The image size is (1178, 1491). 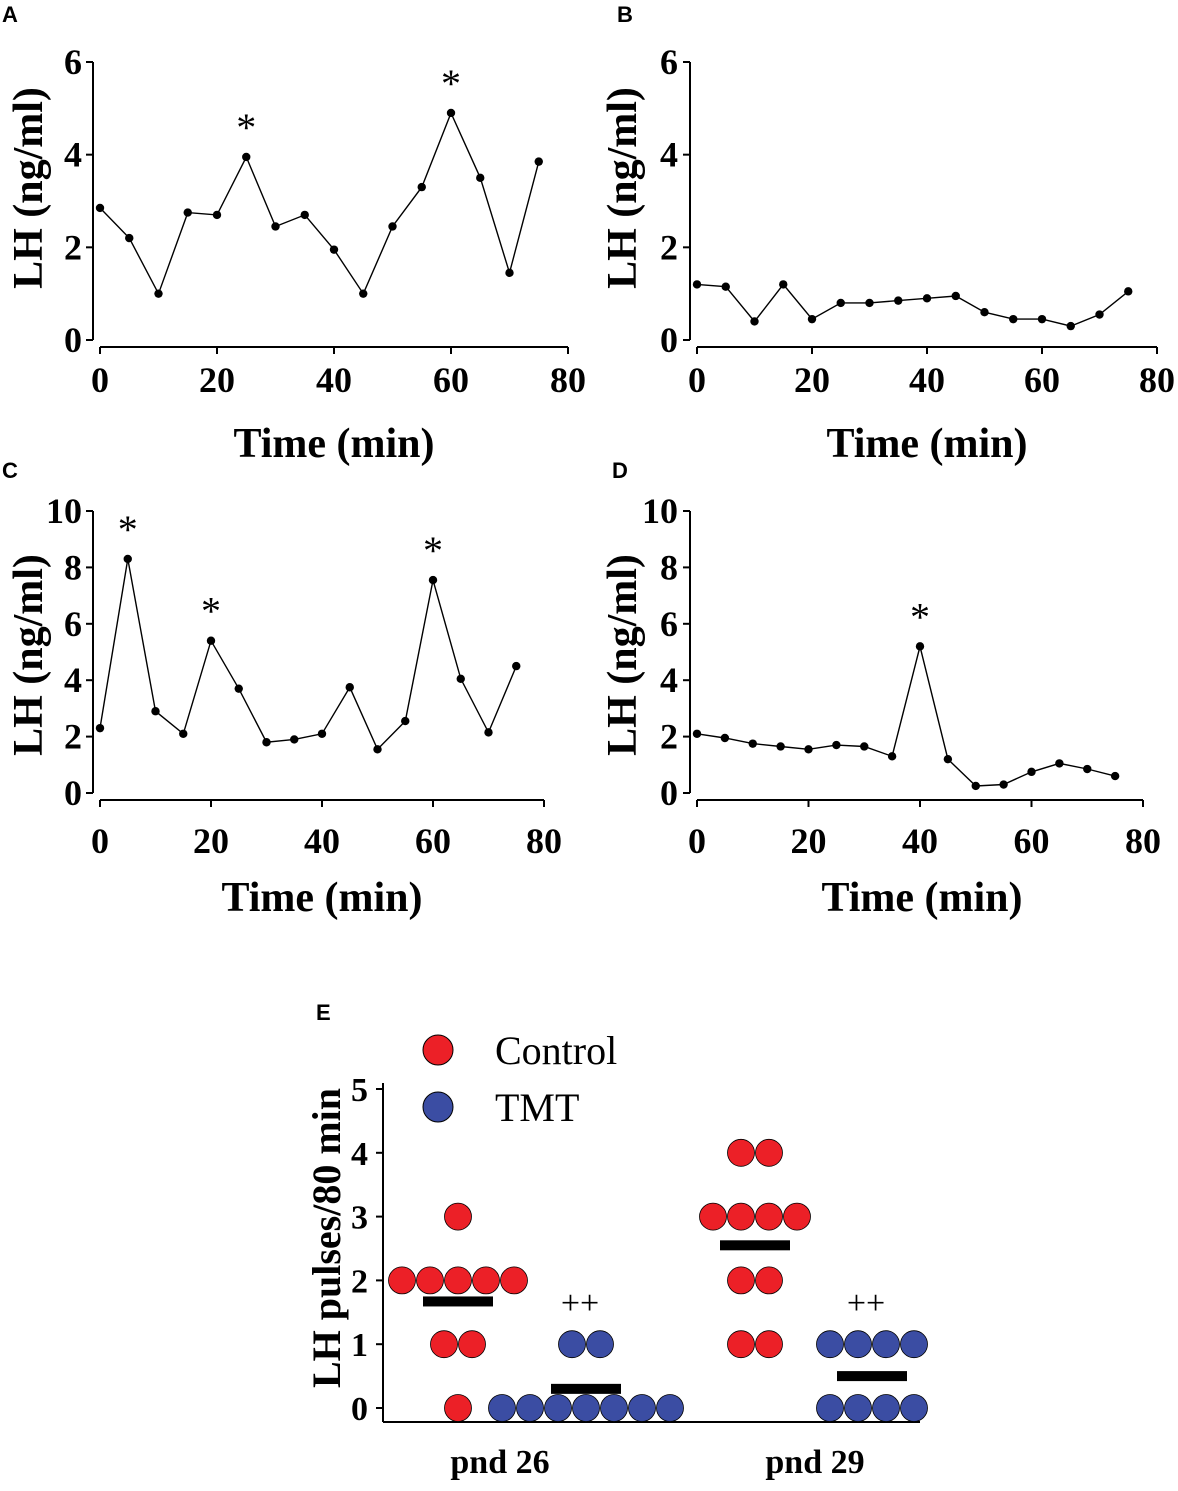 I want to click on panel-d-y-tick-label: 6, so click(x=669, y=624).